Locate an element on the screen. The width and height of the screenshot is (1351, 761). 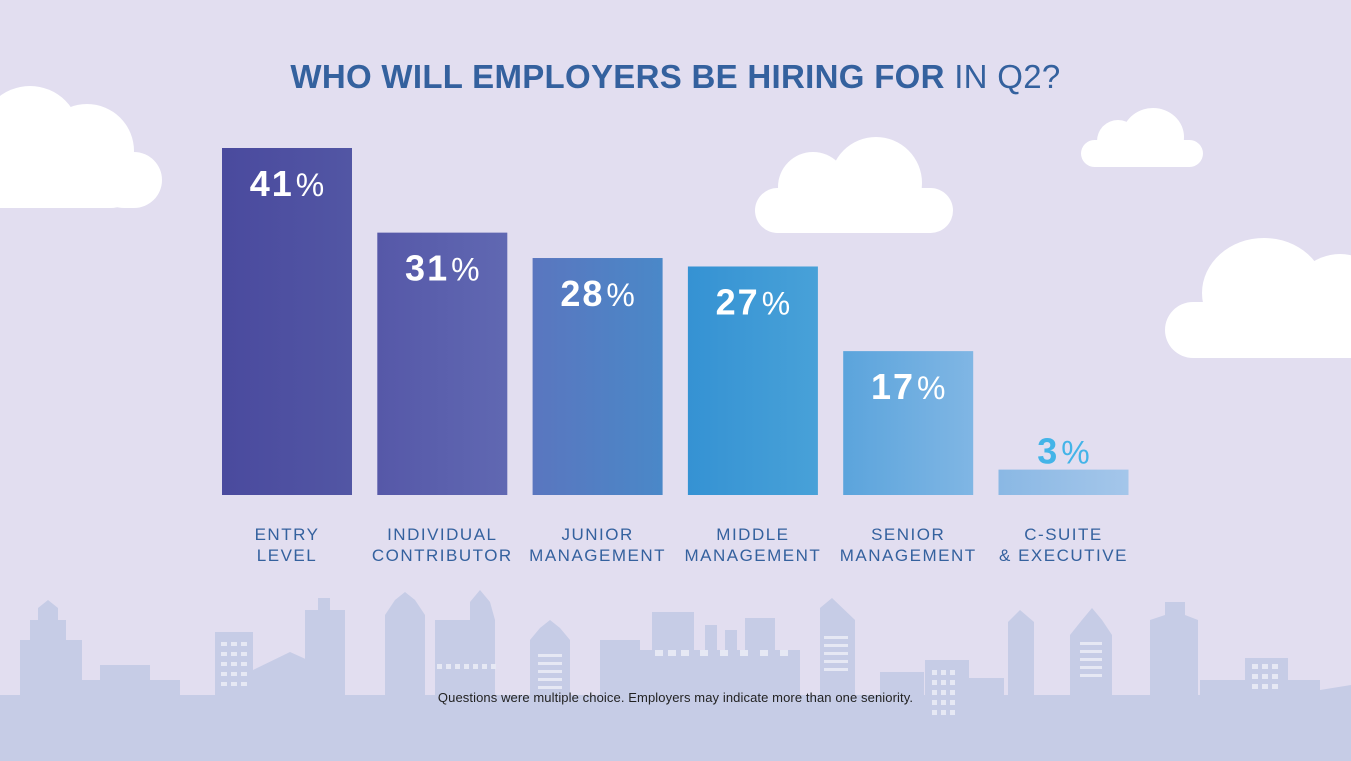
category-label-2-line-0: JUNIOR is located at coordinates (597, 534).